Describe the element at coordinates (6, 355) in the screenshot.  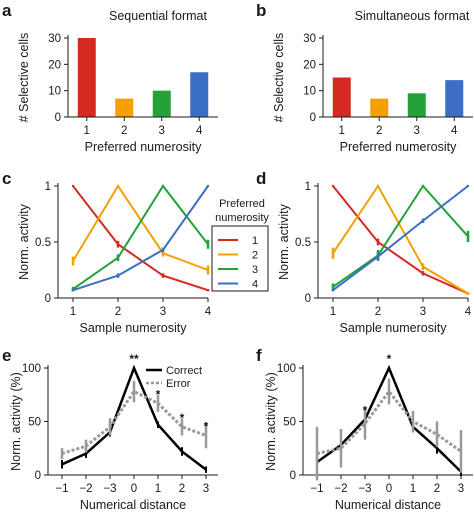
I see `panel-label: e` at that location.